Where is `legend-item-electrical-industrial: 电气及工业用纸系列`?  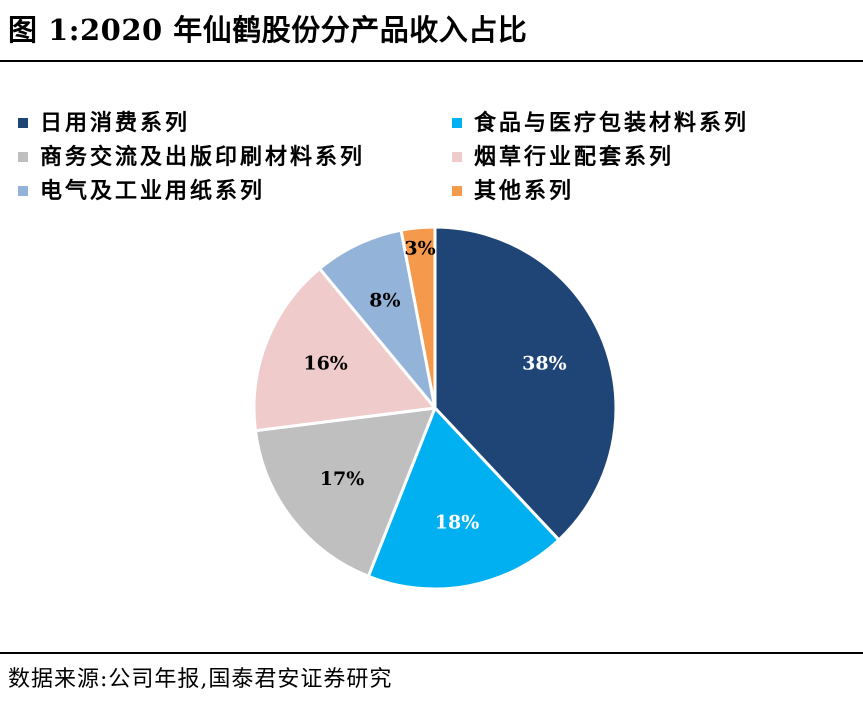 legend-item-electrical-industrial: 电气及工业用纸系列 is located at coordinates (141, 191).